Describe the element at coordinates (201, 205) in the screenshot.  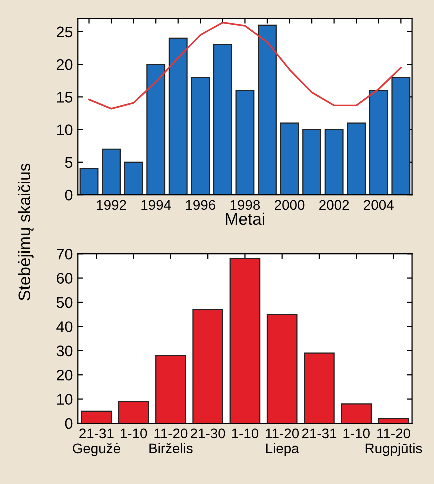
I see `x-tick-label: 1996` at that location.